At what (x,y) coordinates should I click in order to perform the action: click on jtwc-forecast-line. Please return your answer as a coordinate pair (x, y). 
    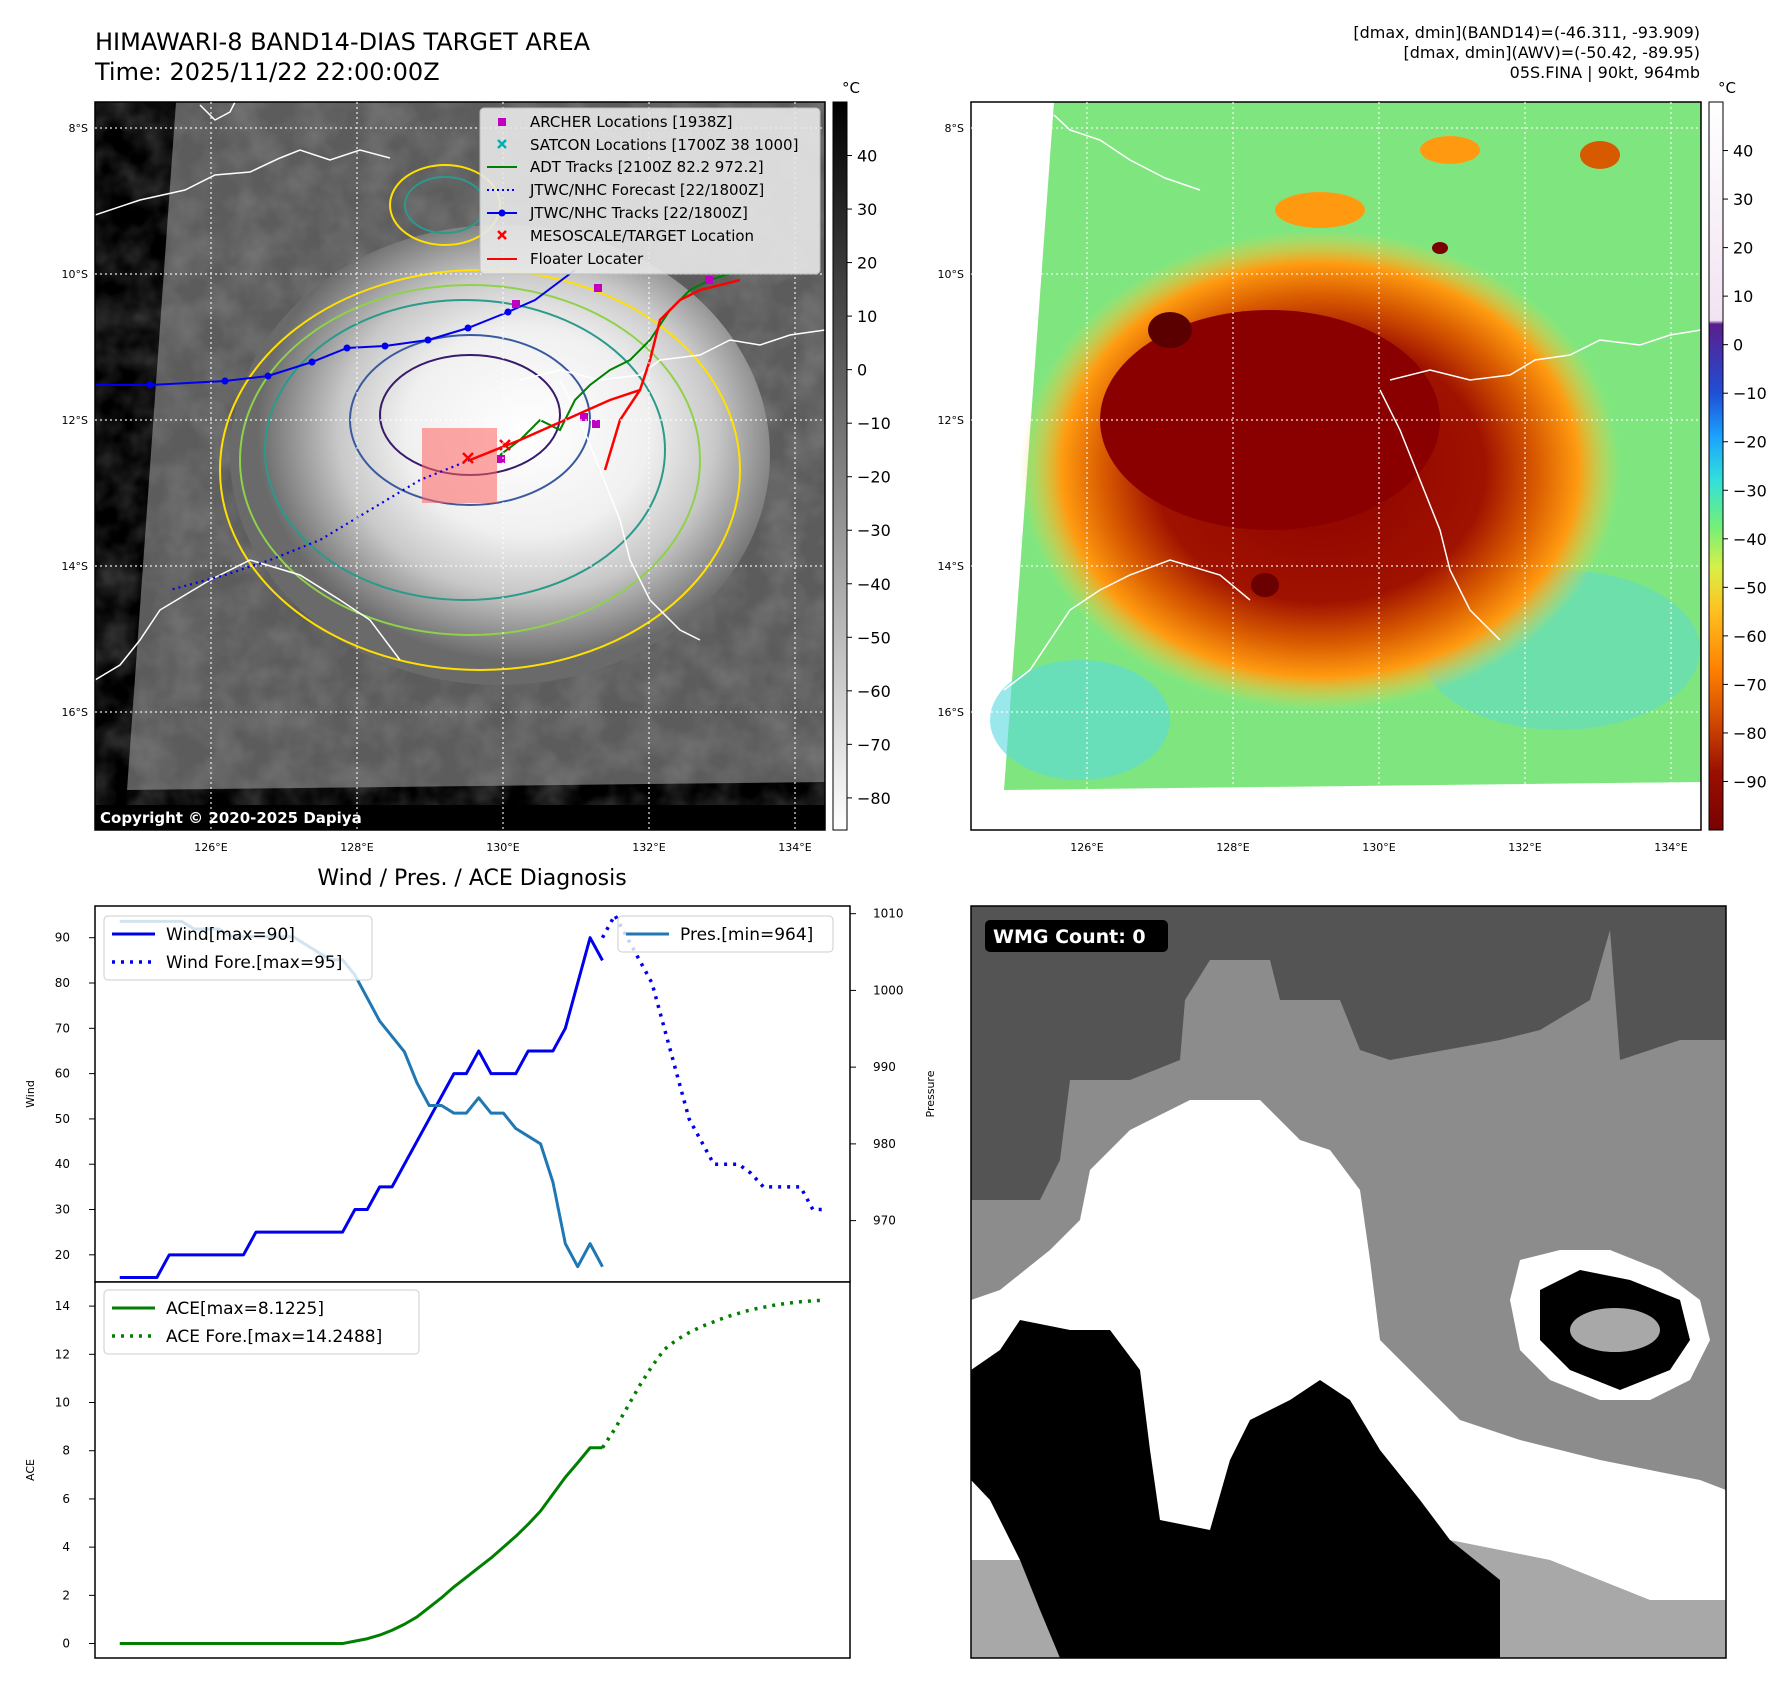
    Looking at the image, I should click on (320, 525).